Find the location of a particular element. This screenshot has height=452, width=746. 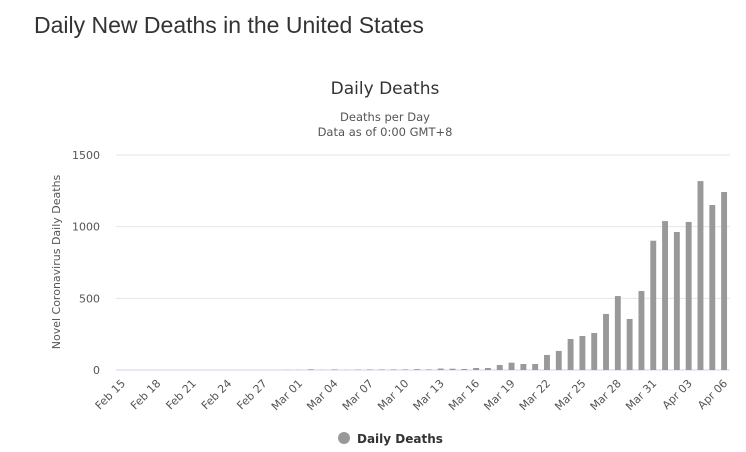

x-tick-label: Mar 22 is located at coordinates (535, 395).